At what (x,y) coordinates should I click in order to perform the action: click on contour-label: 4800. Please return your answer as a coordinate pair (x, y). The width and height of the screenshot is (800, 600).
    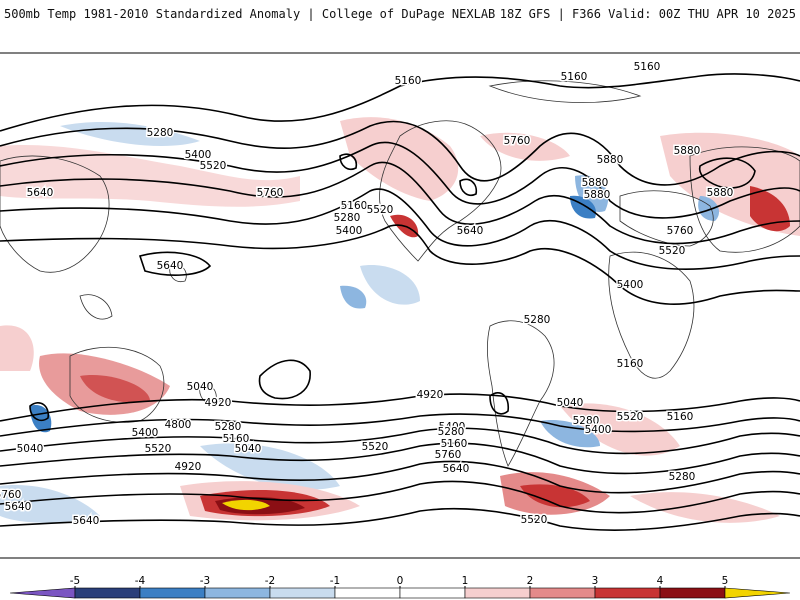
    Looking at the image, I should click on (178, 425).